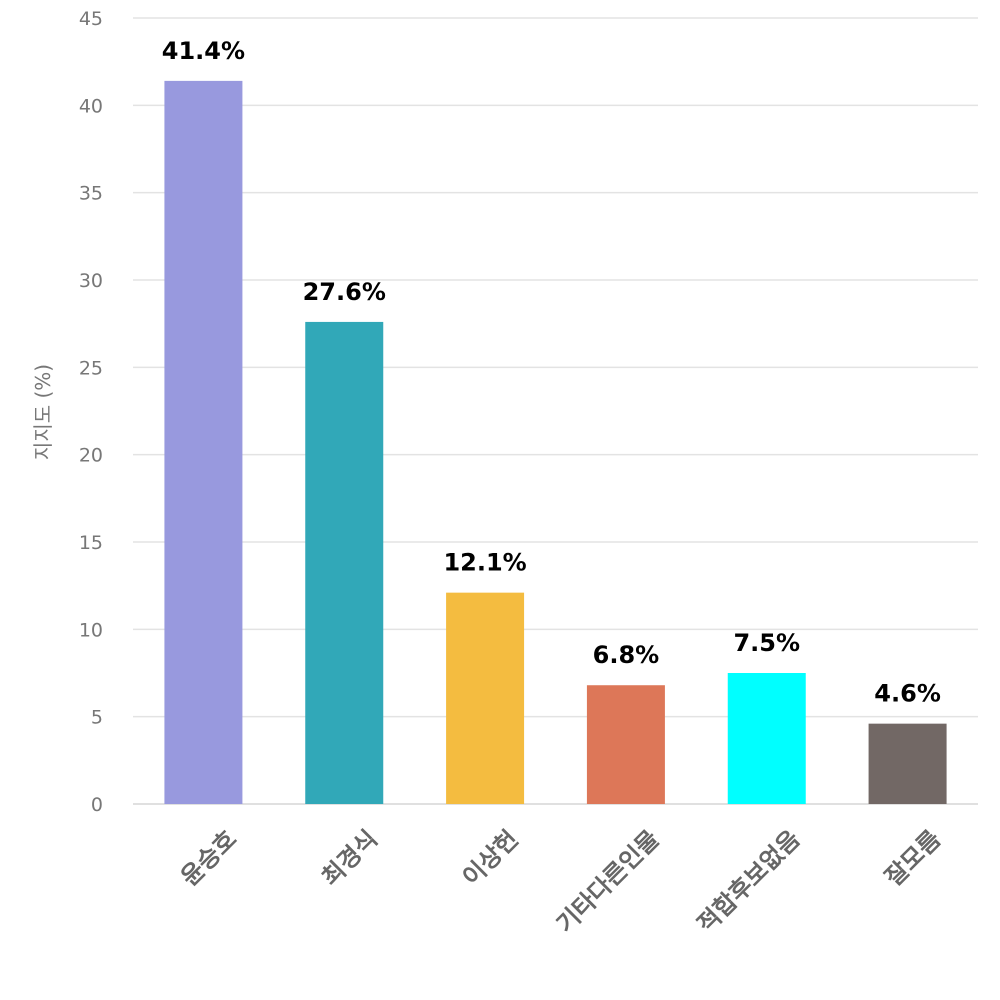 Image resolution: width=1000 pixels, height=1000 pixels. Describe the element at coordinates (484, 563) in the screenshot. I see `data-label: 12.1%` at that location.